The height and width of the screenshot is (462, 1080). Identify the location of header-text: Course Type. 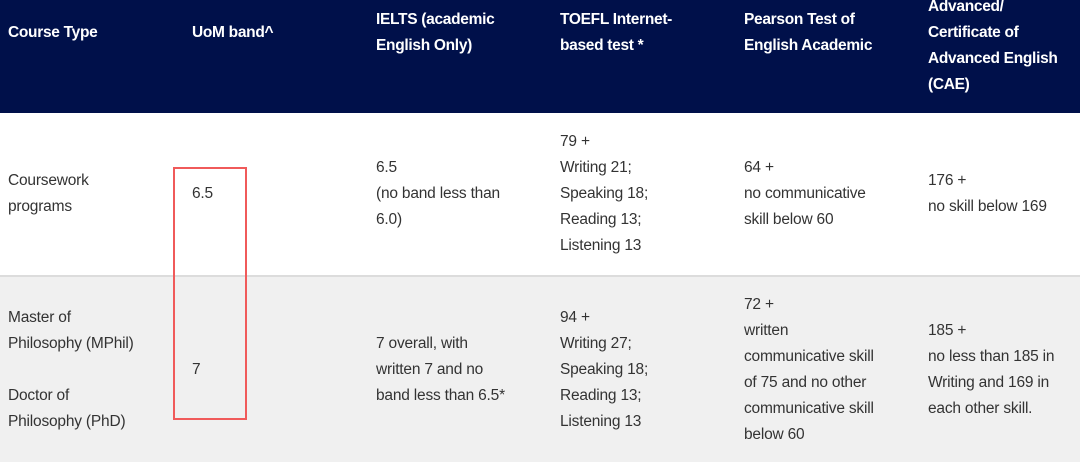
(53, 32).